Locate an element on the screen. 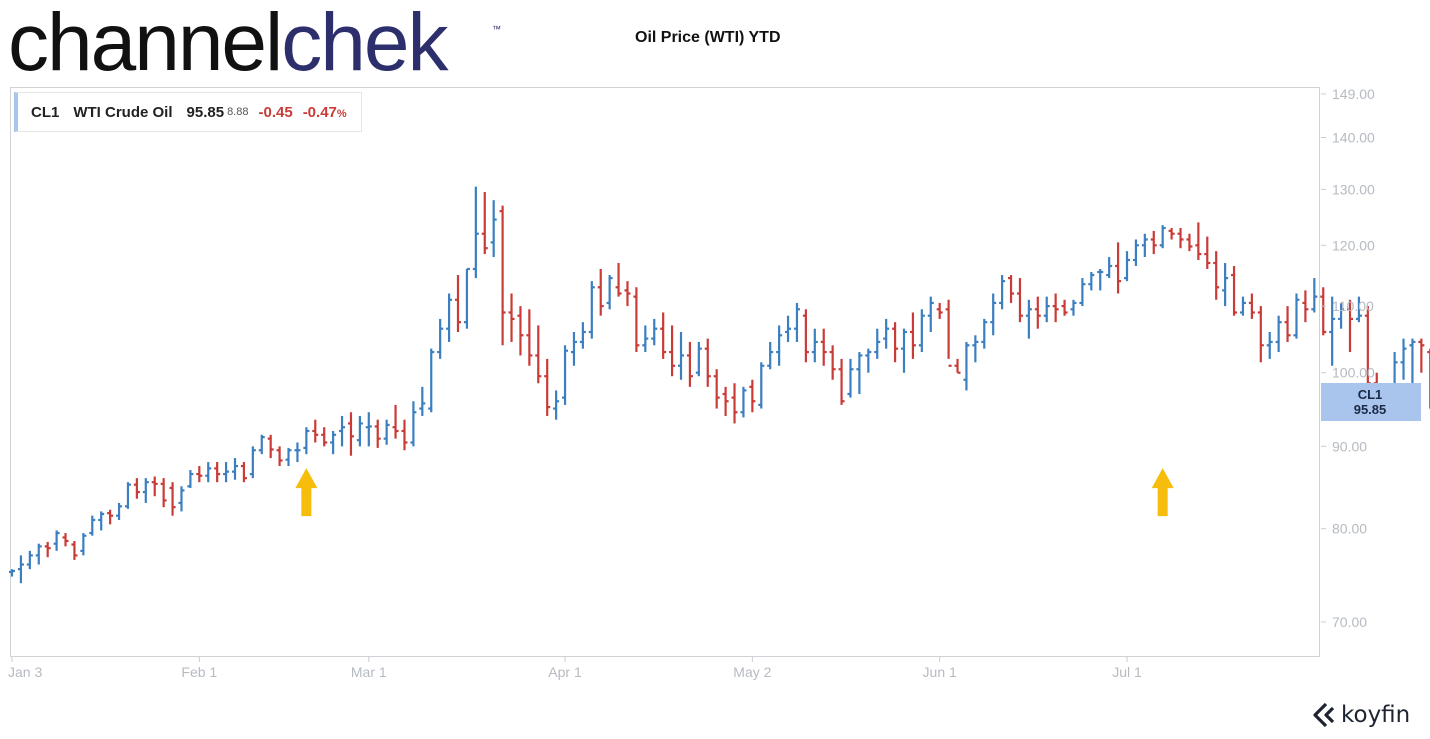 Image resolution: width=1430 pixels, height=739 pixels. y-tick-label: 140.00 is located at coordinates (1353, 138).